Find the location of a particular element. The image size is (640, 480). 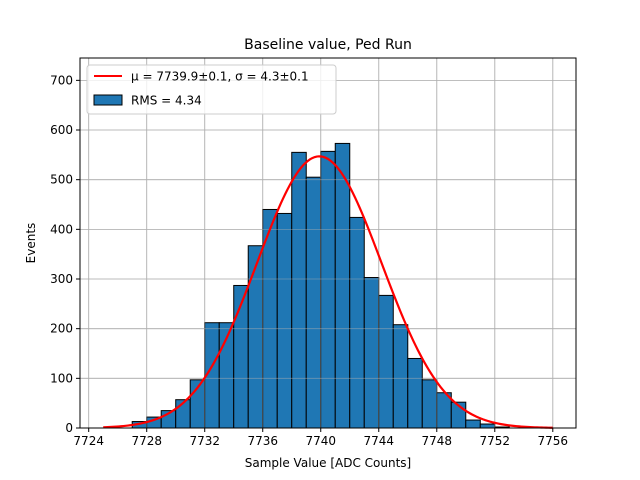

y-tick-label: 500 is located at coordinates (61, 180).